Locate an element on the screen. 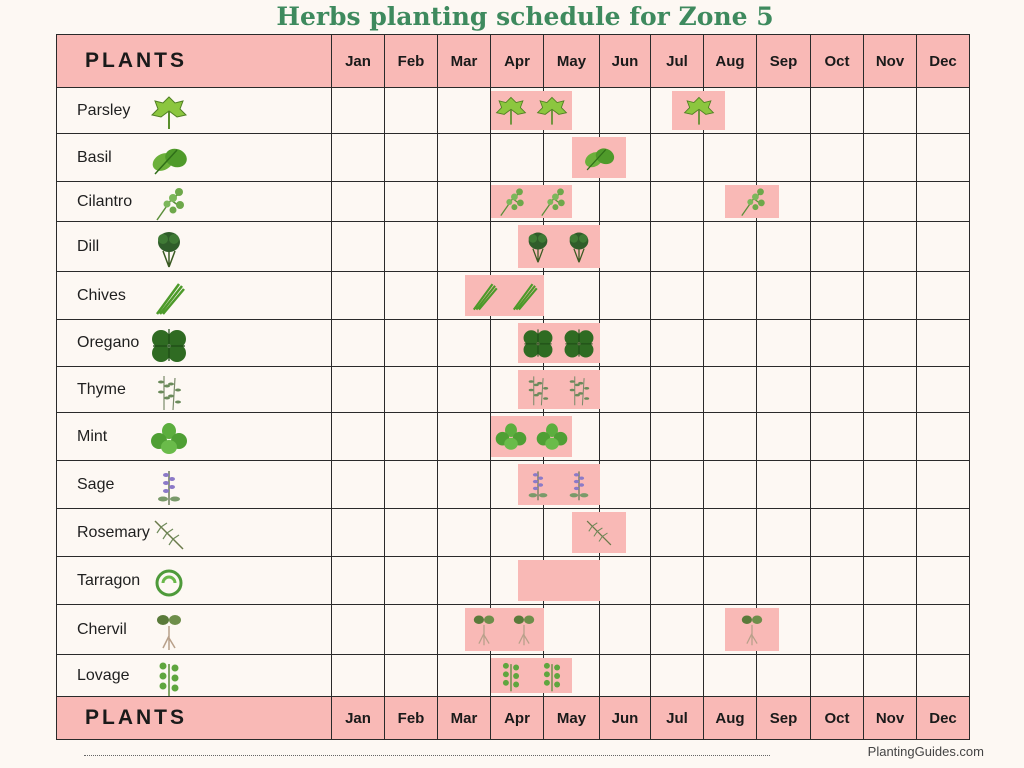 This screenshot has width=1024, height=768. plant-row-chives: Chives is located at coordinates (513, 295).